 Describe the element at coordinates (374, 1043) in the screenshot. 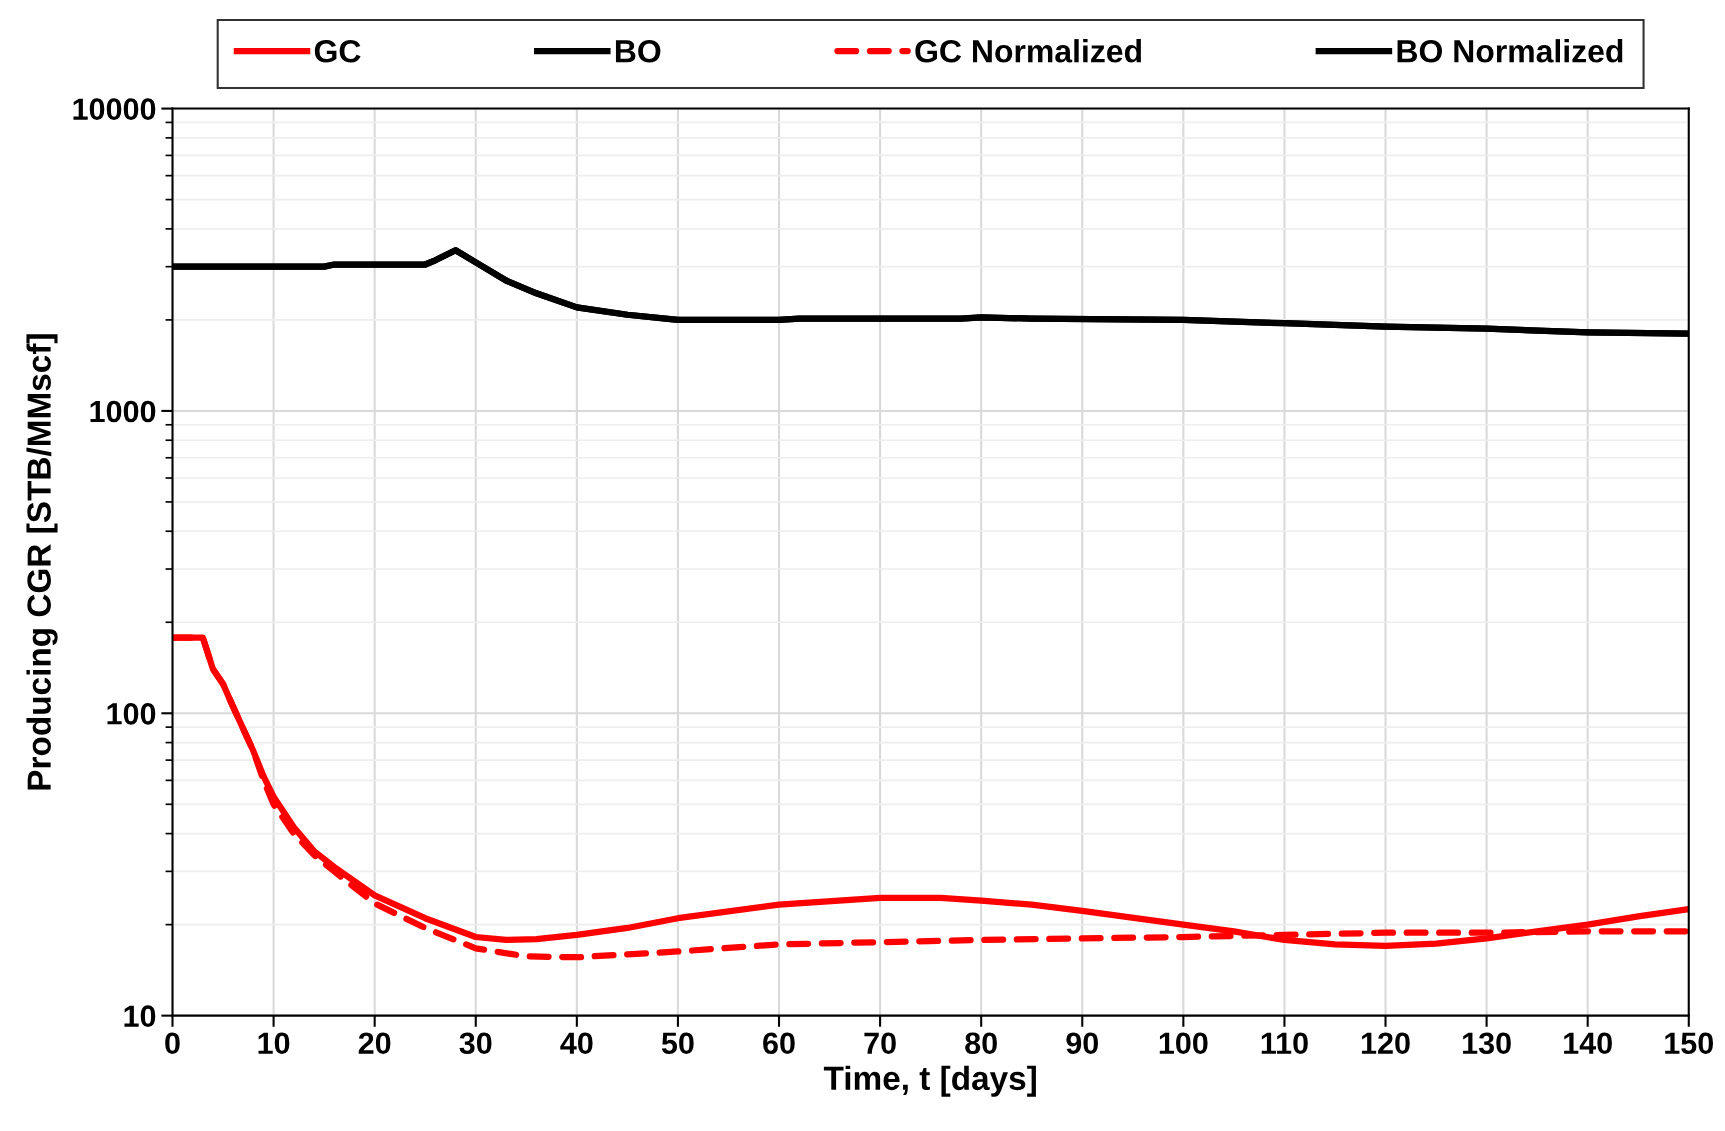

I see `x-tick-label: 20` at that location.